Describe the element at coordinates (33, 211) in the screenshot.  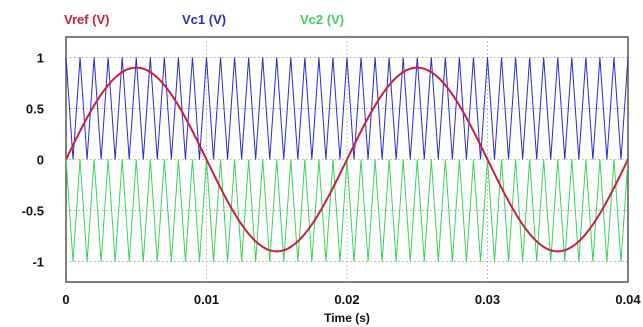
I see `y-tick-label: -0.5` at that location.